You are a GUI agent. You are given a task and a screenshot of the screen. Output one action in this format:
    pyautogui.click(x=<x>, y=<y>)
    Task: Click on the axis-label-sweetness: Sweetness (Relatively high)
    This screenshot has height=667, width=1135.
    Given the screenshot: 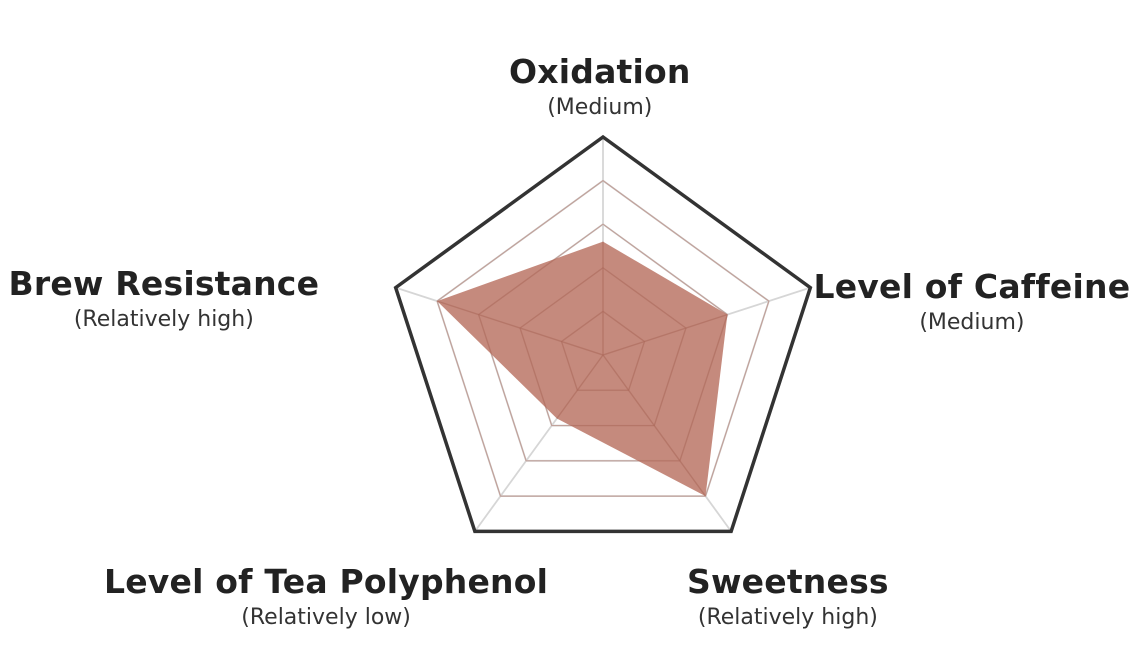 What is the action you would take?
    pyautogui.click(x=788, y=596)
    